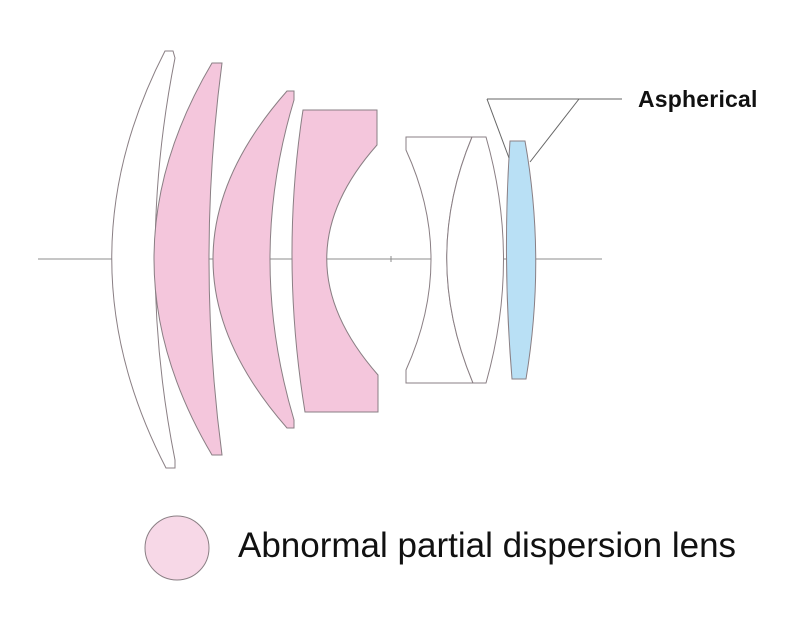 The image size is (802, 619). I want to click on aspherical-label: Aspherical, so click(698, 99).